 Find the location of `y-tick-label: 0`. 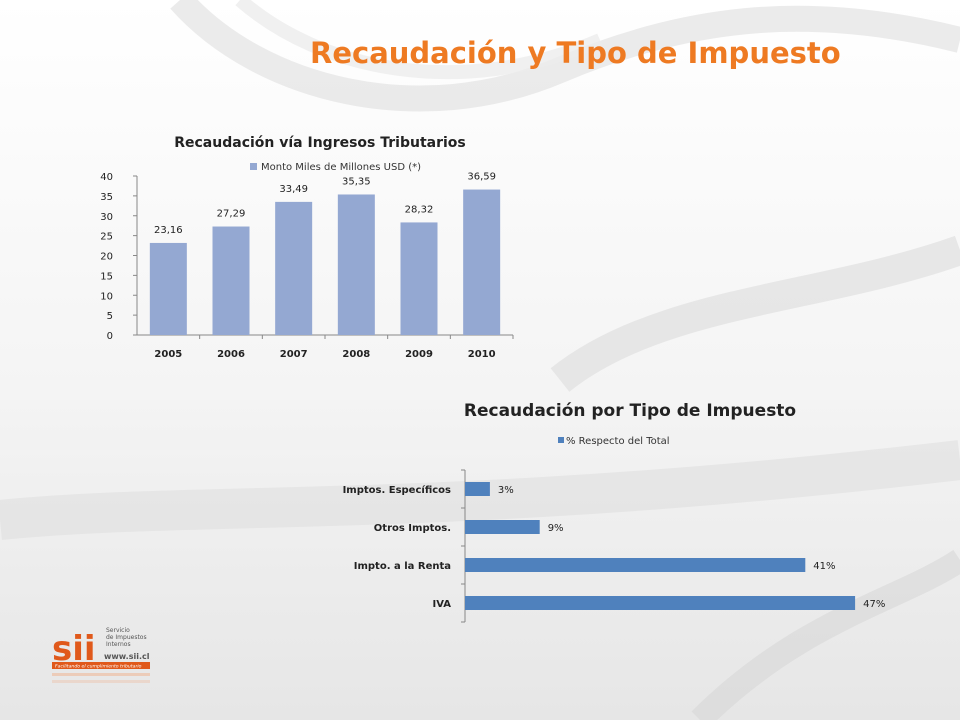

y-tick-label: 0 is located at coordinates (110, 336).